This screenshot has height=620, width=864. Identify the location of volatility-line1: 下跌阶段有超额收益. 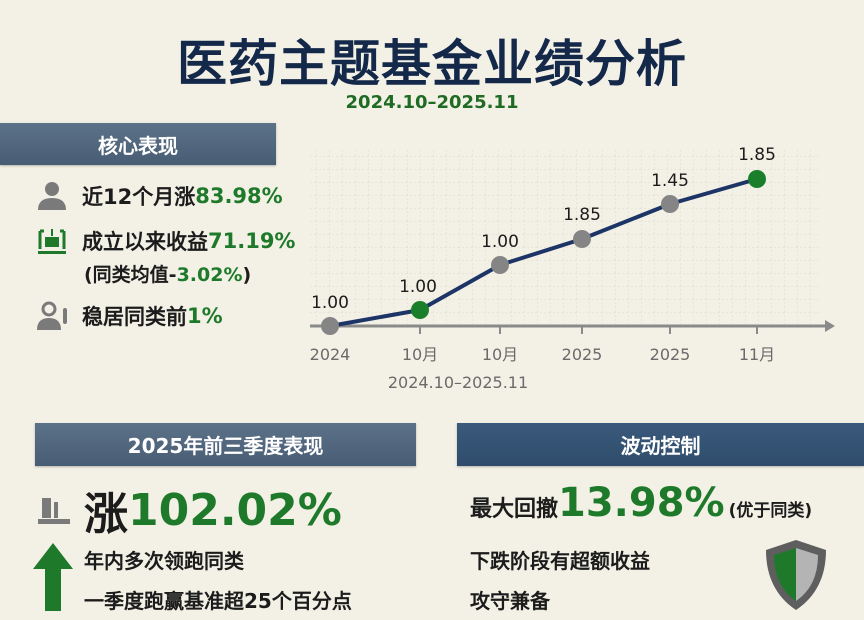
(560, 561).